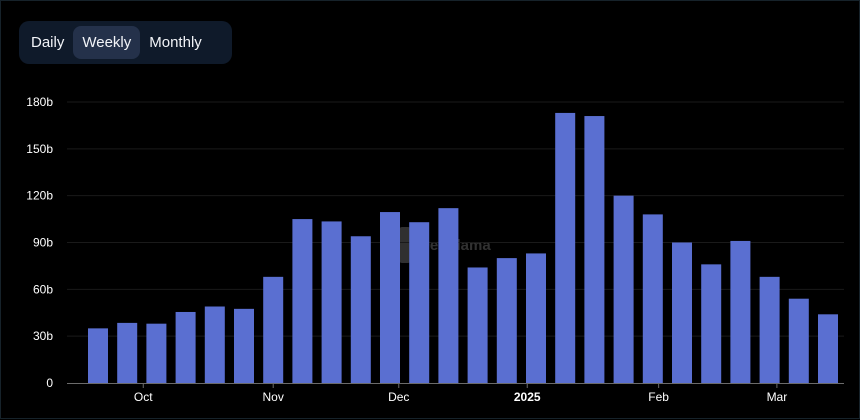 The width and height of the screenshot is (860, 420). I want to click on x-tick-label: Nov, so click(273, 397).